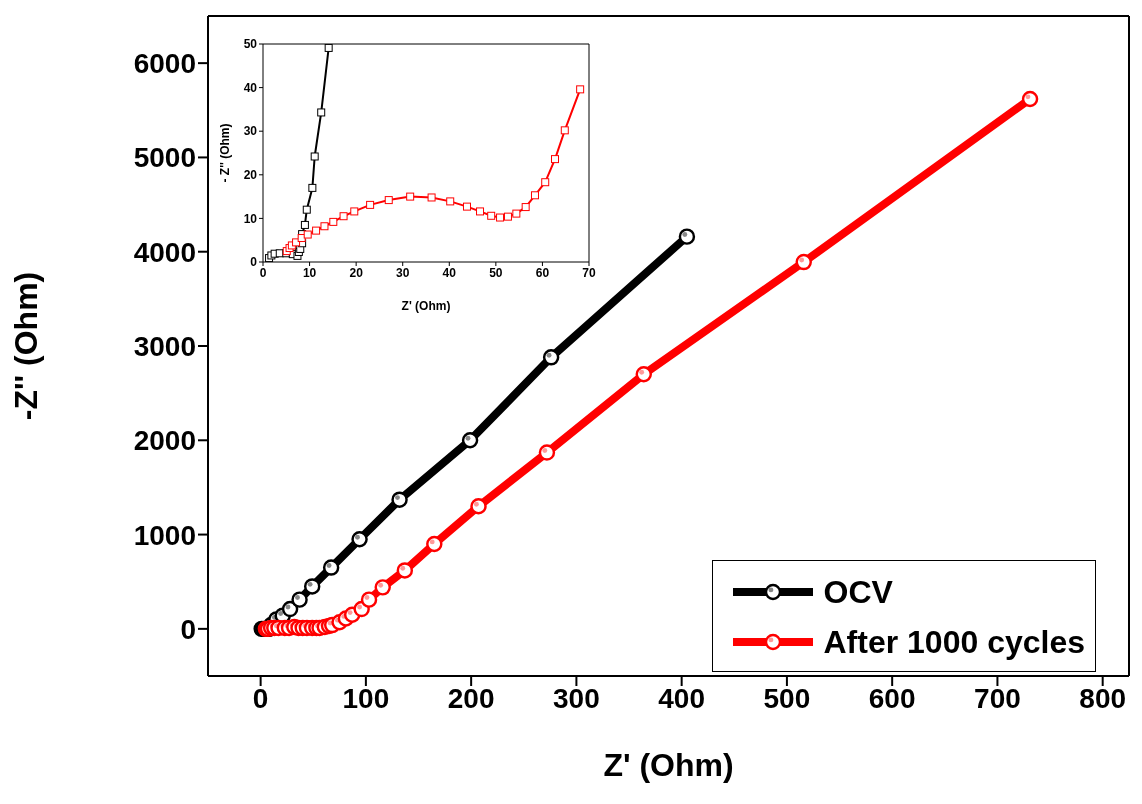 The height and width of the screenshot is (804, 1142). I want to click on x-tick-label: 30, so click(403, 272).